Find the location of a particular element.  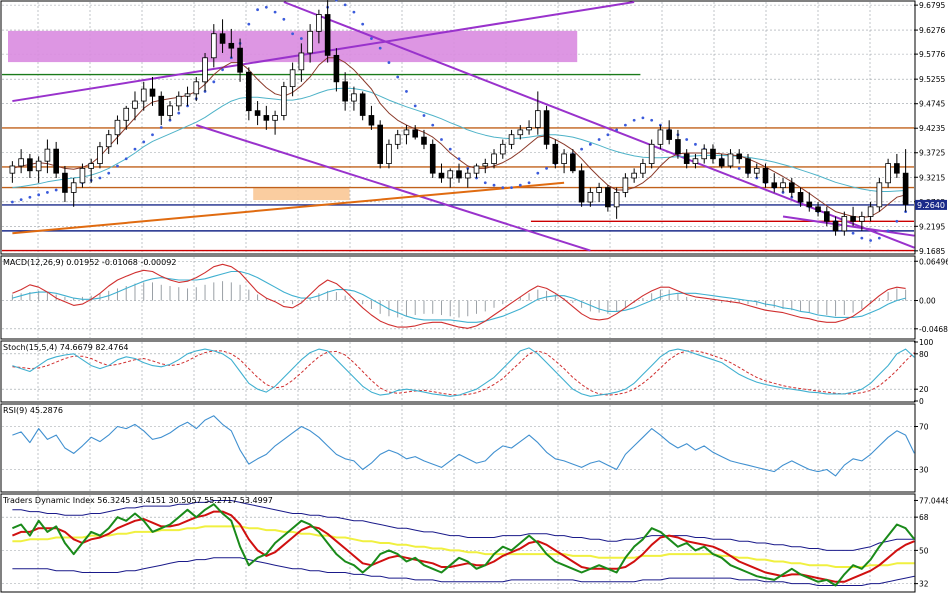

y-tick-label: 9.6276 is located at coordinates (932, 30).